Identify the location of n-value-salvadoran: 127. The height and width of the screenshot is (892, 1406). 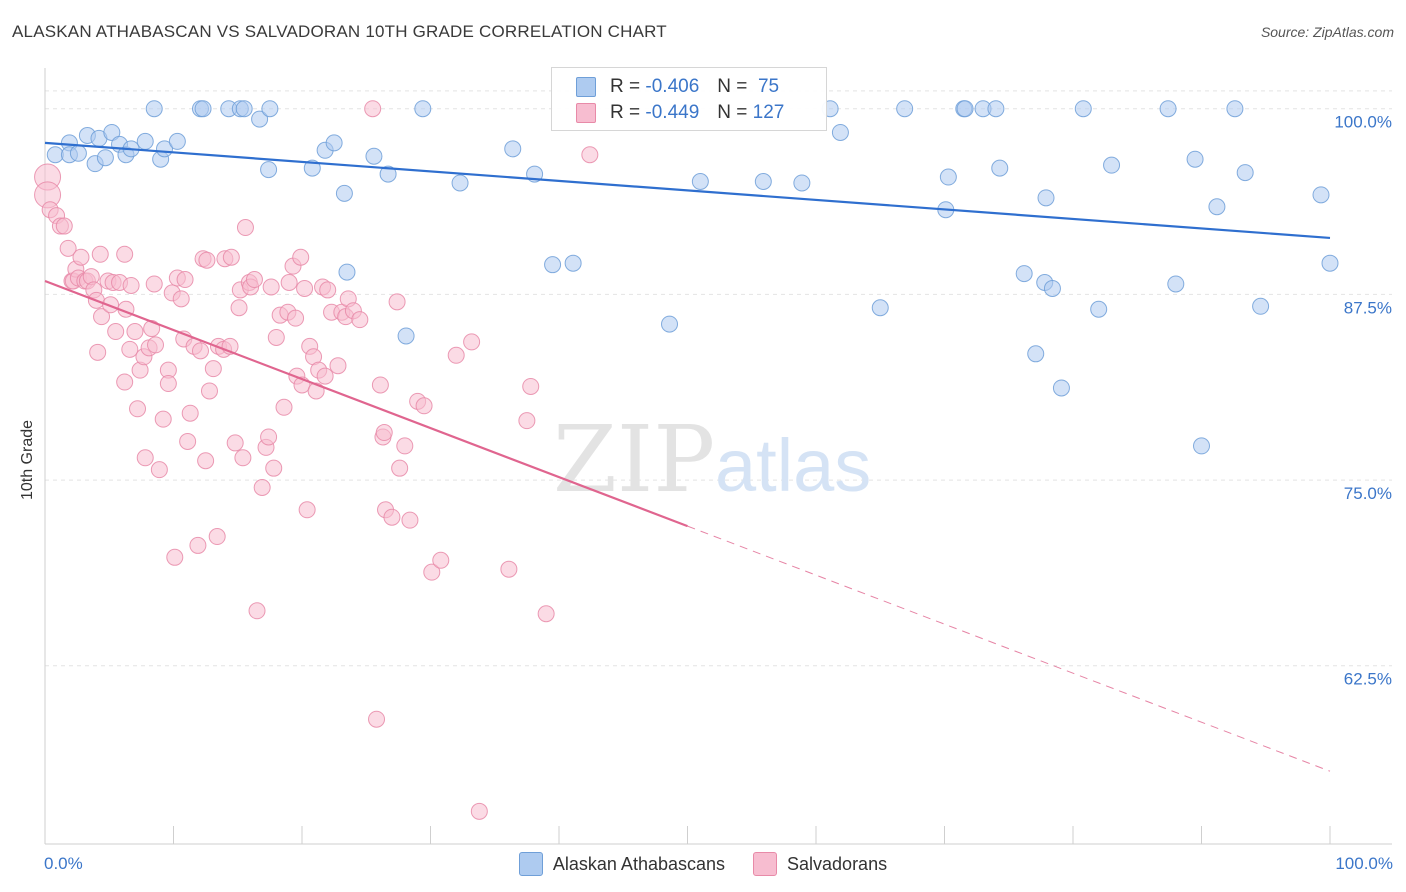
(768, 112).